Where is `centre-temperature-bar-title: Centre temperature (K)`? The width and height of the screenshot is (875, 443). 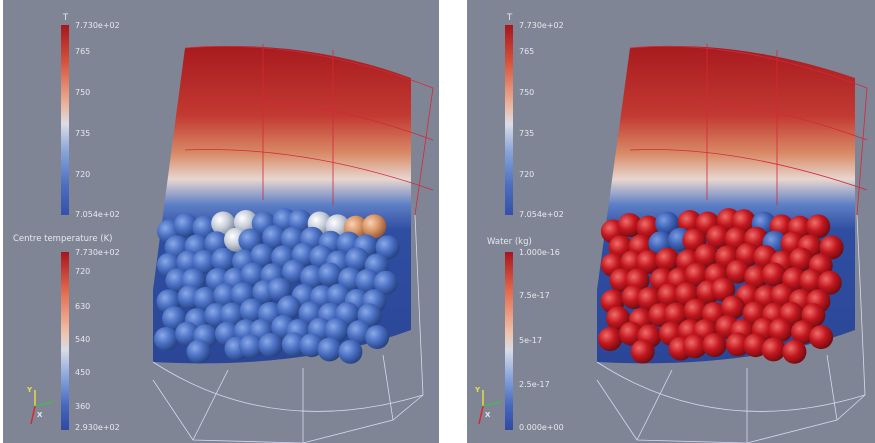 centre-temperature-bar-title: Centre temperature (K) is located at coordinates (63, 239).